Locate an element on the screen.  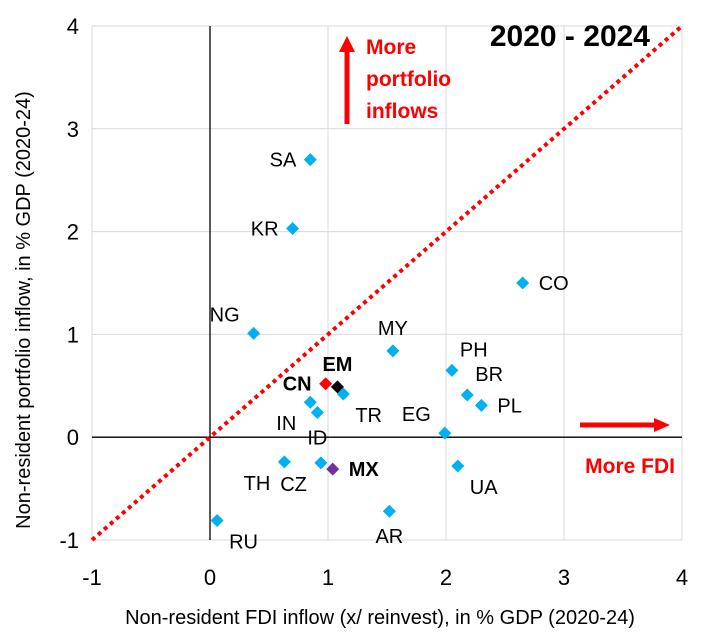
portfolio-annotation-line: inflows is located at coordinates (402, 111).